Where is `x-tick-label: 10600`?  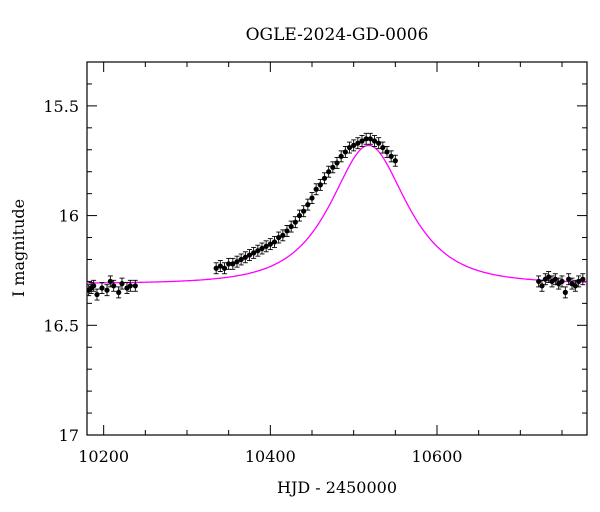 x-tick-label: 10600 is located at coordinates (437, 456).